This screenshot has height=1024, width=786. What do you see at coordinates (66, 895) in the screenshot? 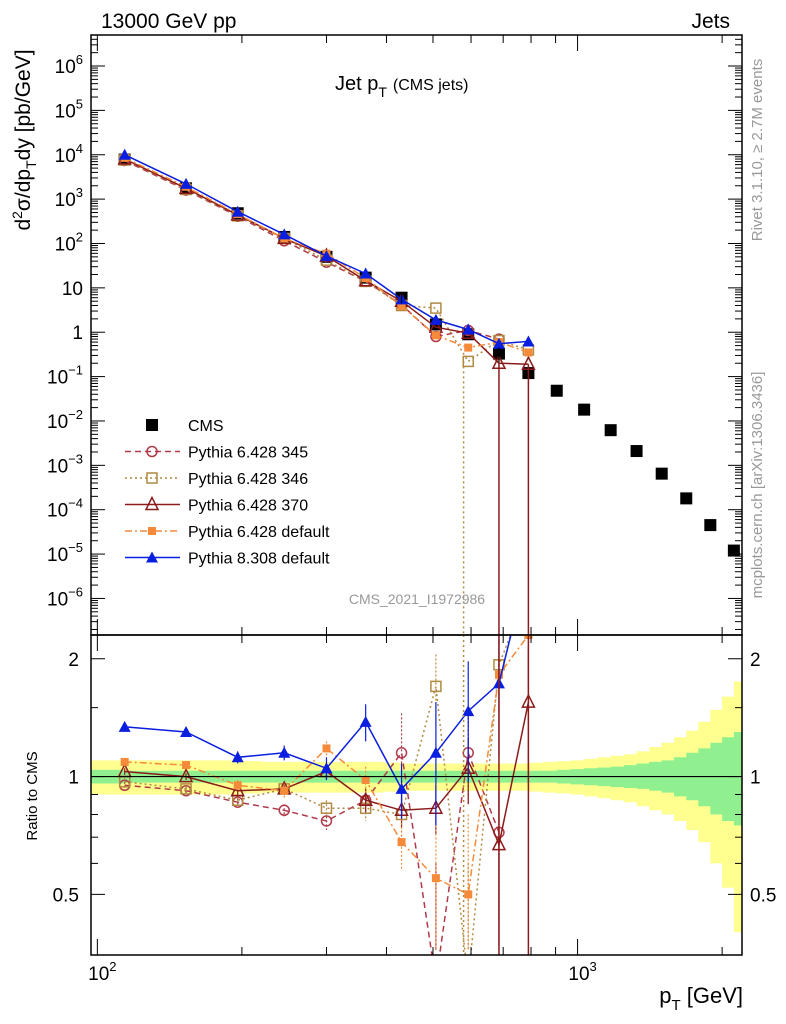
I see `ratio-y-tick-label: 0.5` at bounding box center [66, 895].